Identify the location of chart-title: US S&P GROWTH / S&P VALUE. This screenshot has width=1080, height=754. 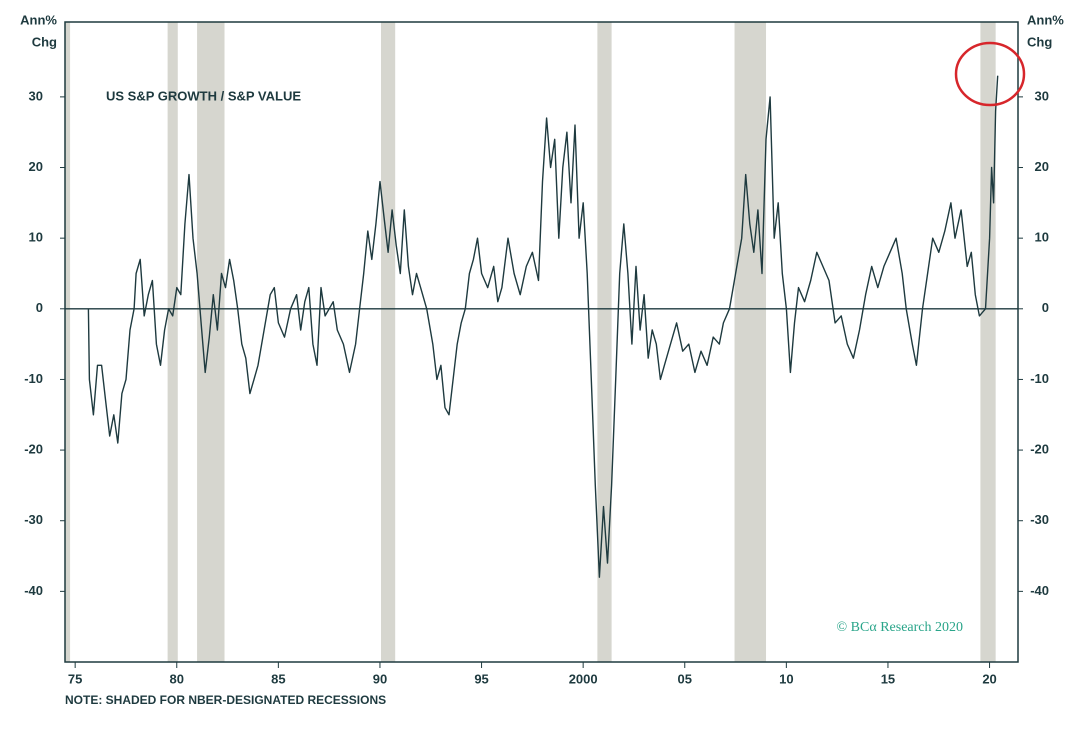
(203, 95).